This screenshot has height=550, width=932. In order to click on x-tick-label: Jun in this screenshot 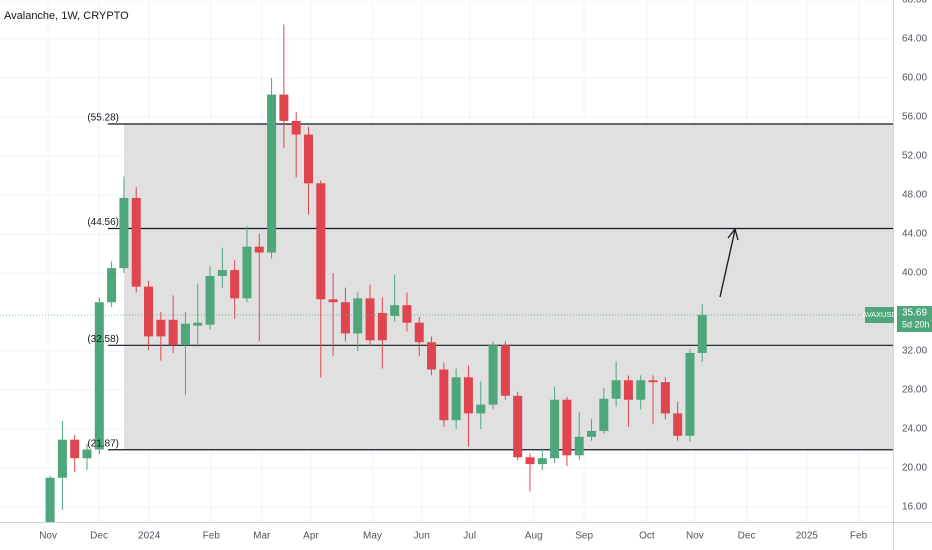, I will do `click(422, 536)`.